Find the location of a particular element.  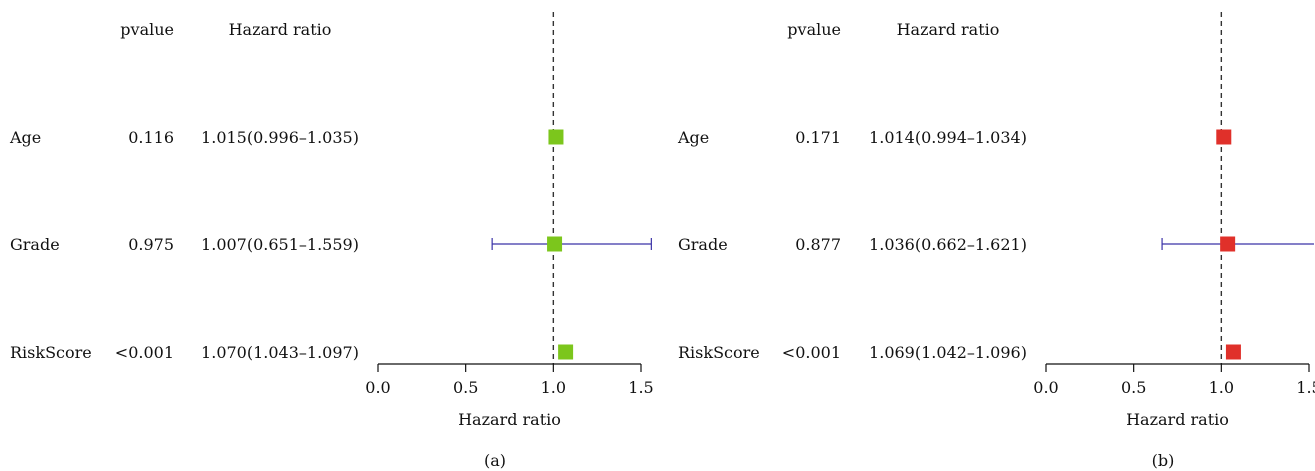

hazard-ratio-cell: 1.007(0.651–1.559) is located at coordinates (280, 244).